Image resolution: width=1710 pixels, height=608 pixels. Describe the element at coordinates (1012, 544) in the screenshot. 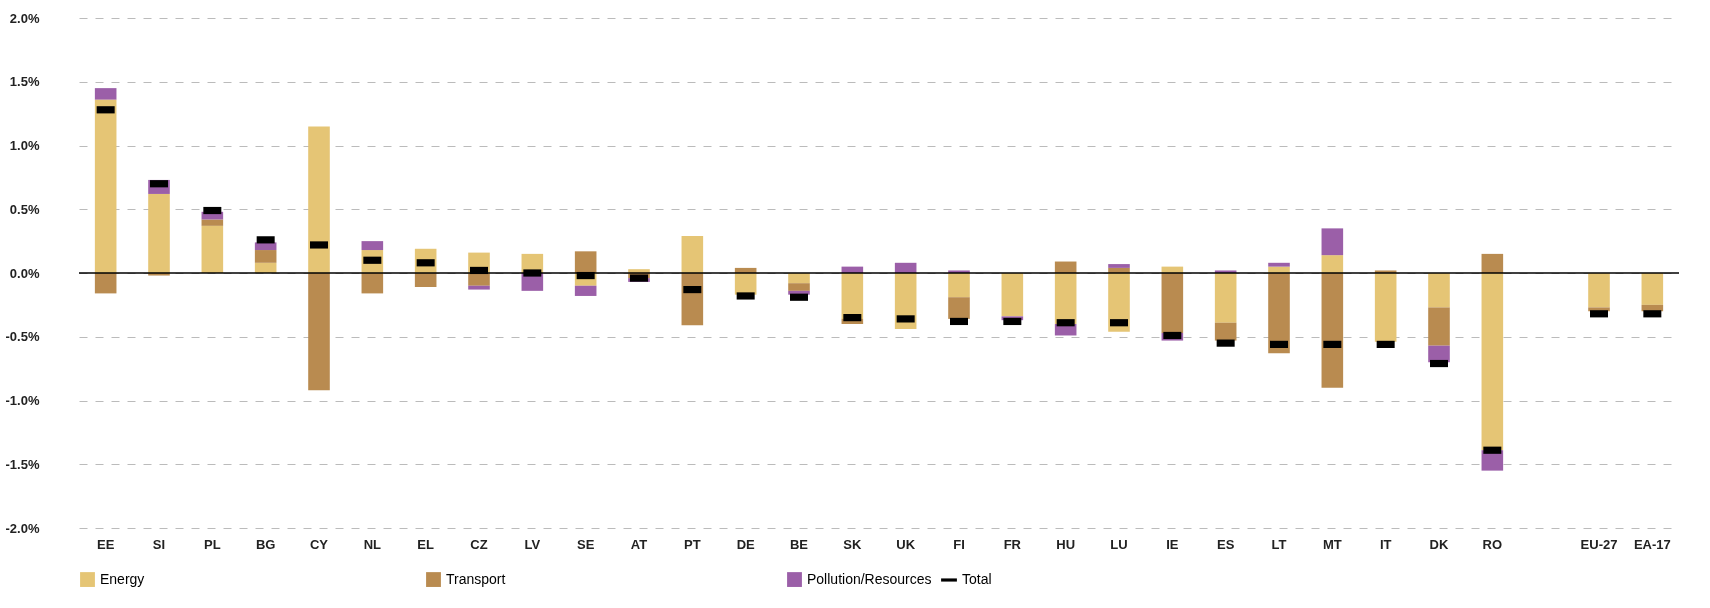

I see `x-tick-label: FR` at that location.